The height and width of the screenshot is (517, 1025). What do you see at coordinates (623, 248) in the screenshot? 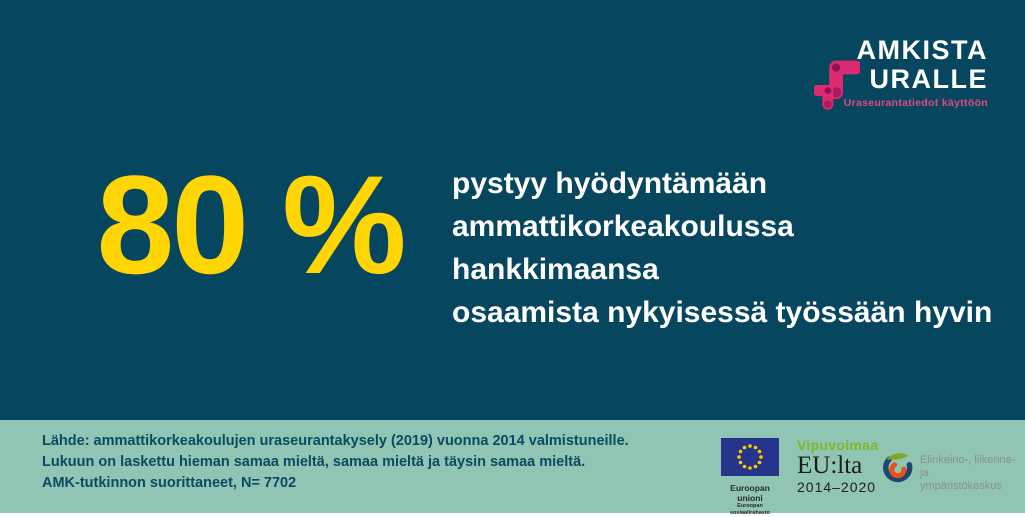
I see `headline-text-line-2: ammattikorkeakoulussa hankkimaansa` at bounding box center [623, 248].